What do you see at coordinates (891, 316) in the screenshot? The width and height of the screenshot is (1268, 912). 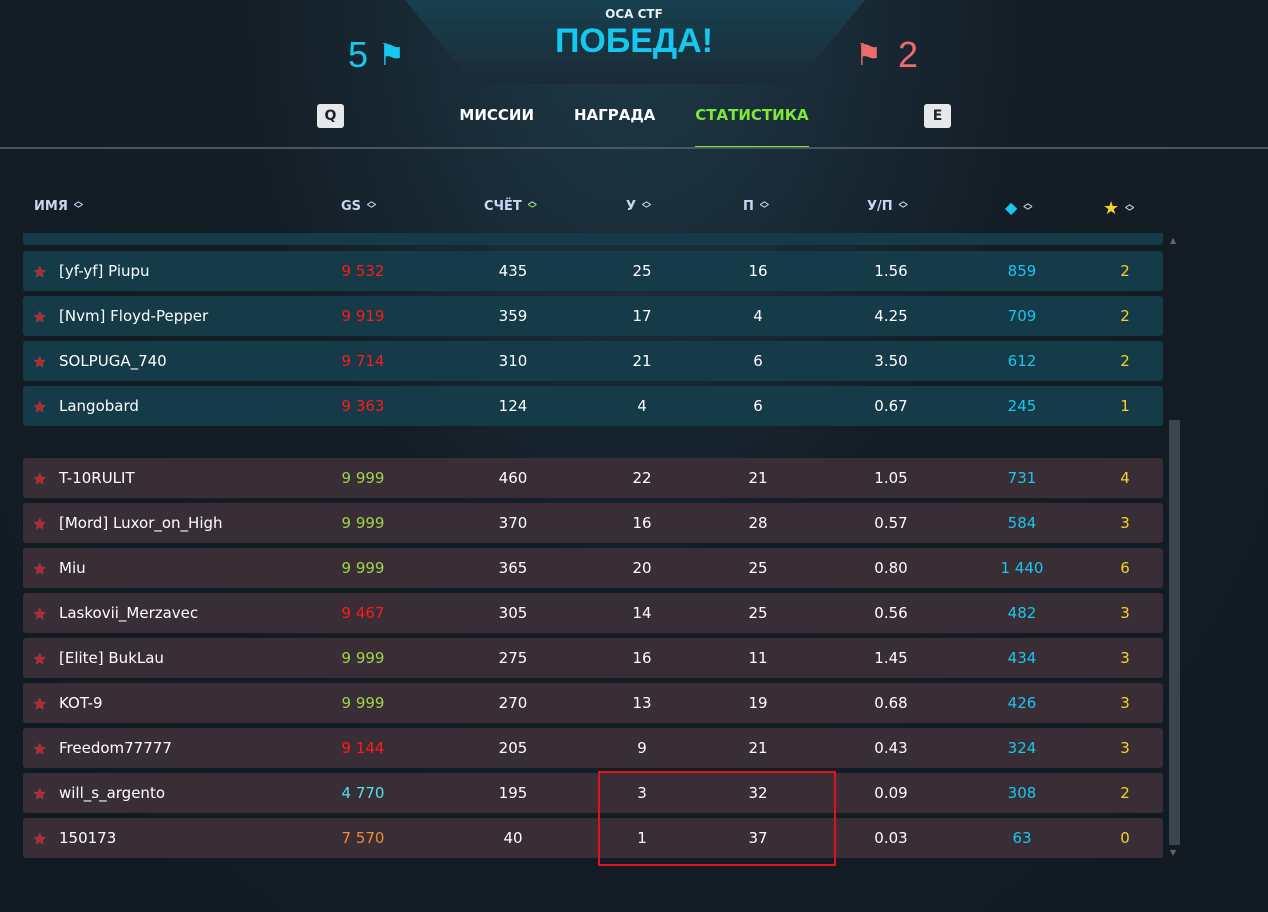 I see `cell-kd: 4.25` at bounding box center [891, 316].